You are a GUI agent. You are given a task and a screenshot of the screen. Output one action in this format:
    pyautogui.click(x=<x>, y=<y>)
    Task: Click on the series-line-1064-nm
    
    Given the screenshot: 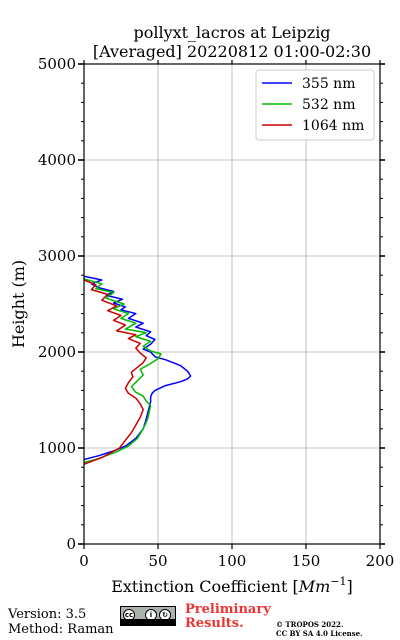 What is the action you would take?
    pyautogui.click(x=115, y=372)
    